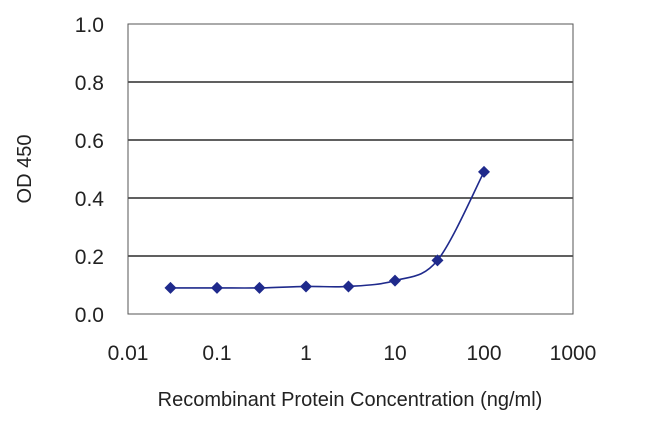 The width and height of the screenshot is (650, 433). I want to click on y-tick-label: 0.8, so click(89, 83).